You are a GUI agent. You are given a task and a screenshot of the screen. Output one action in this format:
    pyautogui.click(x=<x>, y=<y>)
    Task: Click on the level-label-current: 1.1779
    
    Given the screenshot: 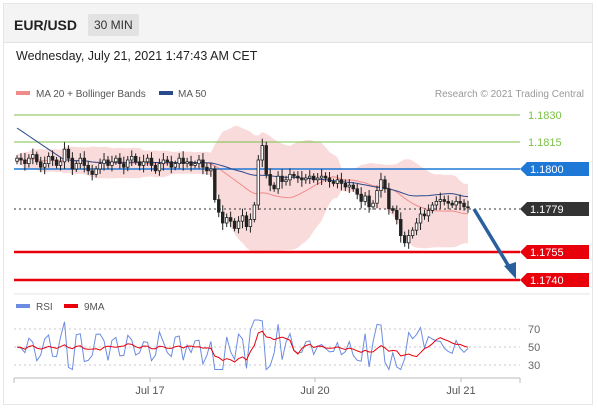 What is the action you would take?
    pyautogui.click(x=554, y=209)
    